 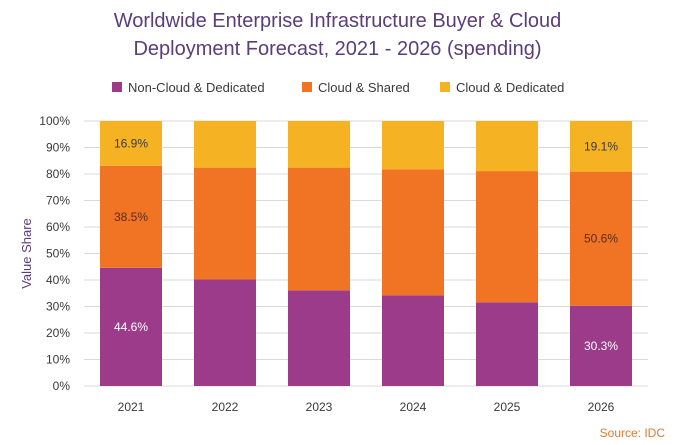 What do you see at coordinates (62, 386) in the screenshot?
I see `y-tick-label: 0%` at bounding box center [62, 386].